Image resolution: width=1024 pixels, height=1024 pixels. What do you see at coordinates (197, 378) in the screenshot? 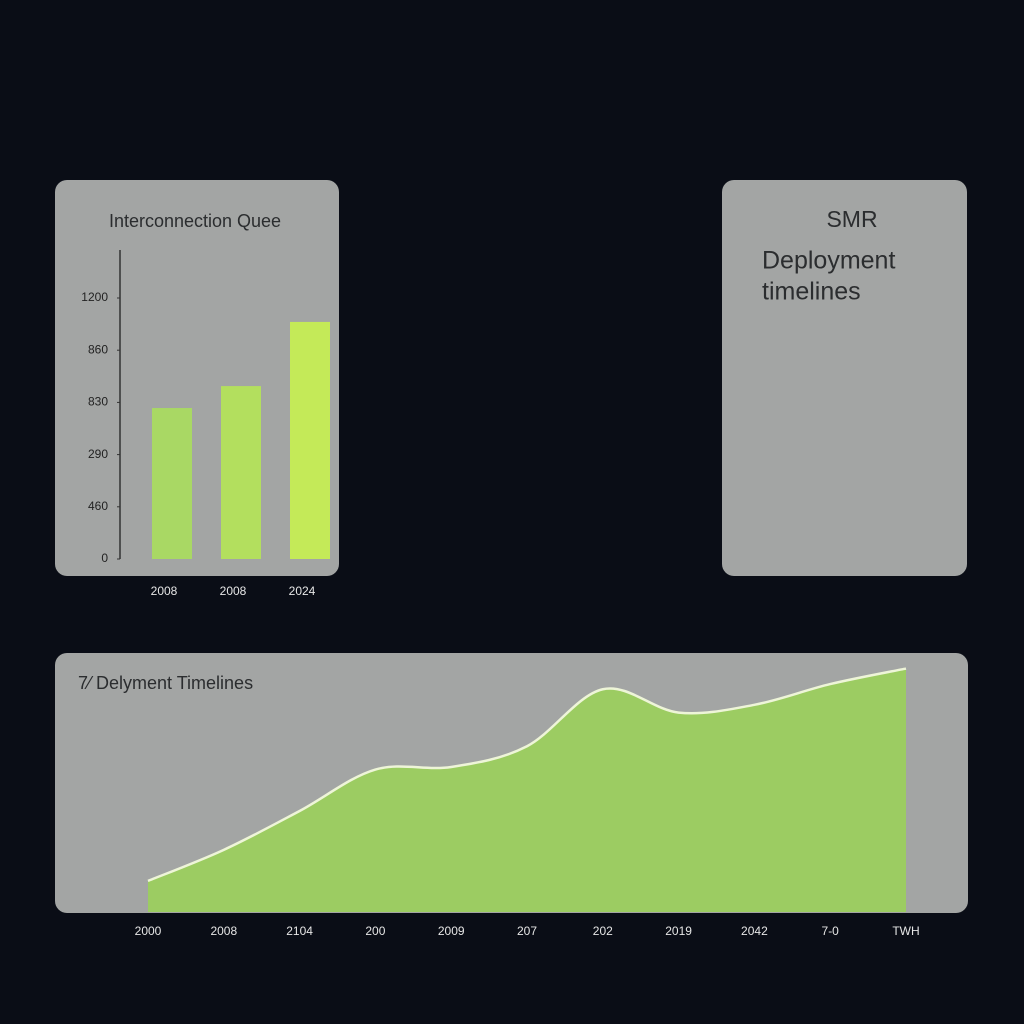
I see `bar-panel` at bounding box center [197, 378].